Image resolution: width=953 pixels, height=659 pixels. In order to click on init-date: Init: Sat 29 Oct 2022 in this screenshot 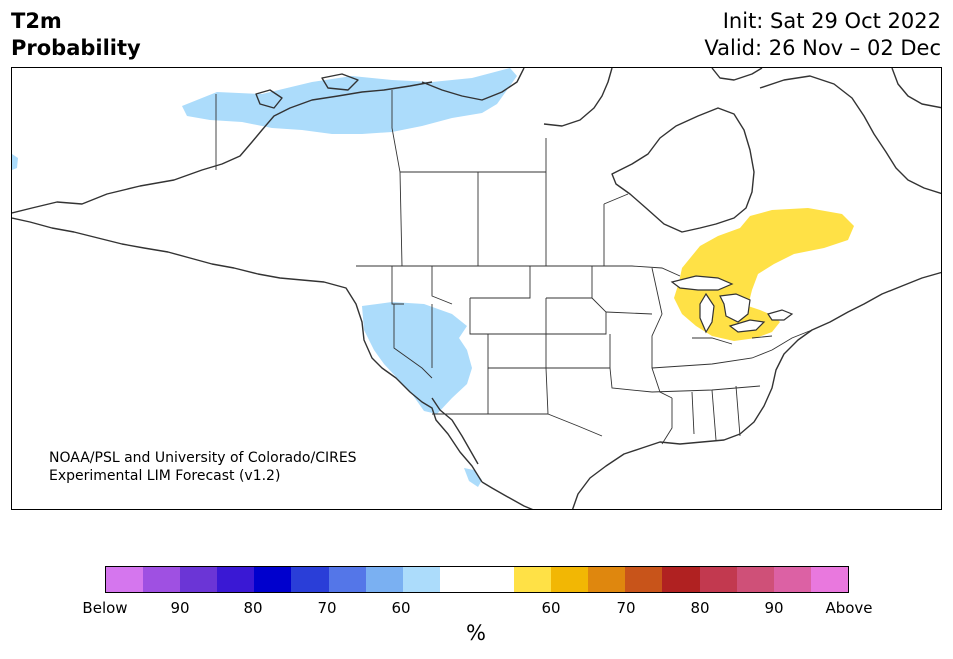, I will do `click(831, 21)`.